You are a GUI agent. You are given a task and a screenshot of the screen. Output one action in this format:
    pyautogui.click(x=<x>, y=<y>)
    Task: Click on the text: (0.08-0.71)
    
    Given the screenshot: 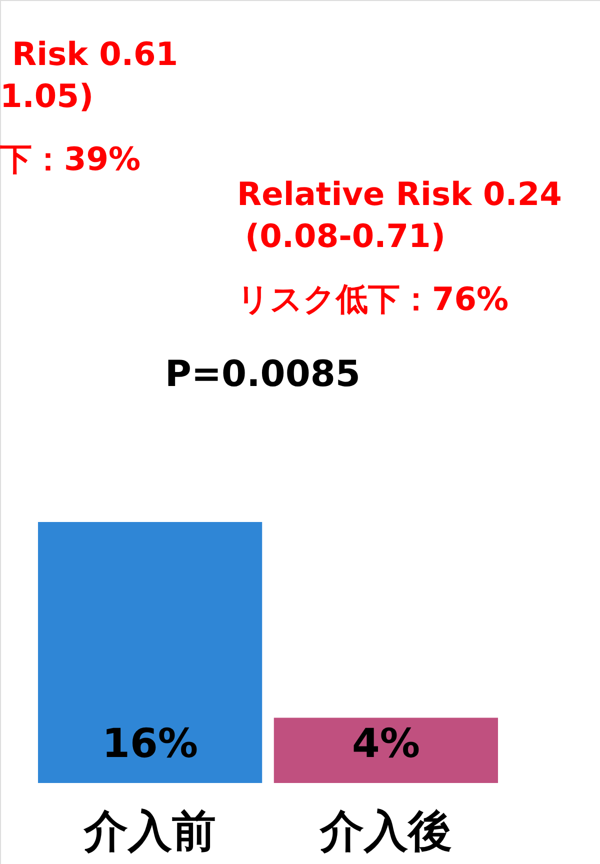 What is the action you would take?
    pyautogui.click(x=345, y=236)
    